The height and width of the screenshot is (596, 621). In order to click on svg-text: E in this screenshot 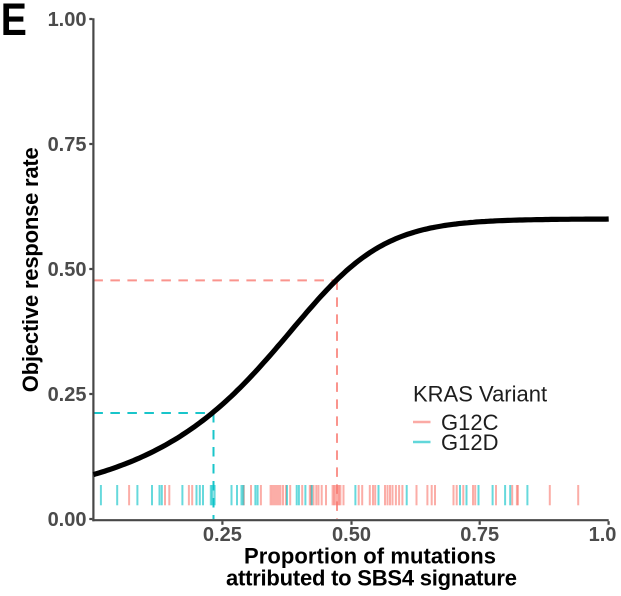, I will do `click(14, 22)`.